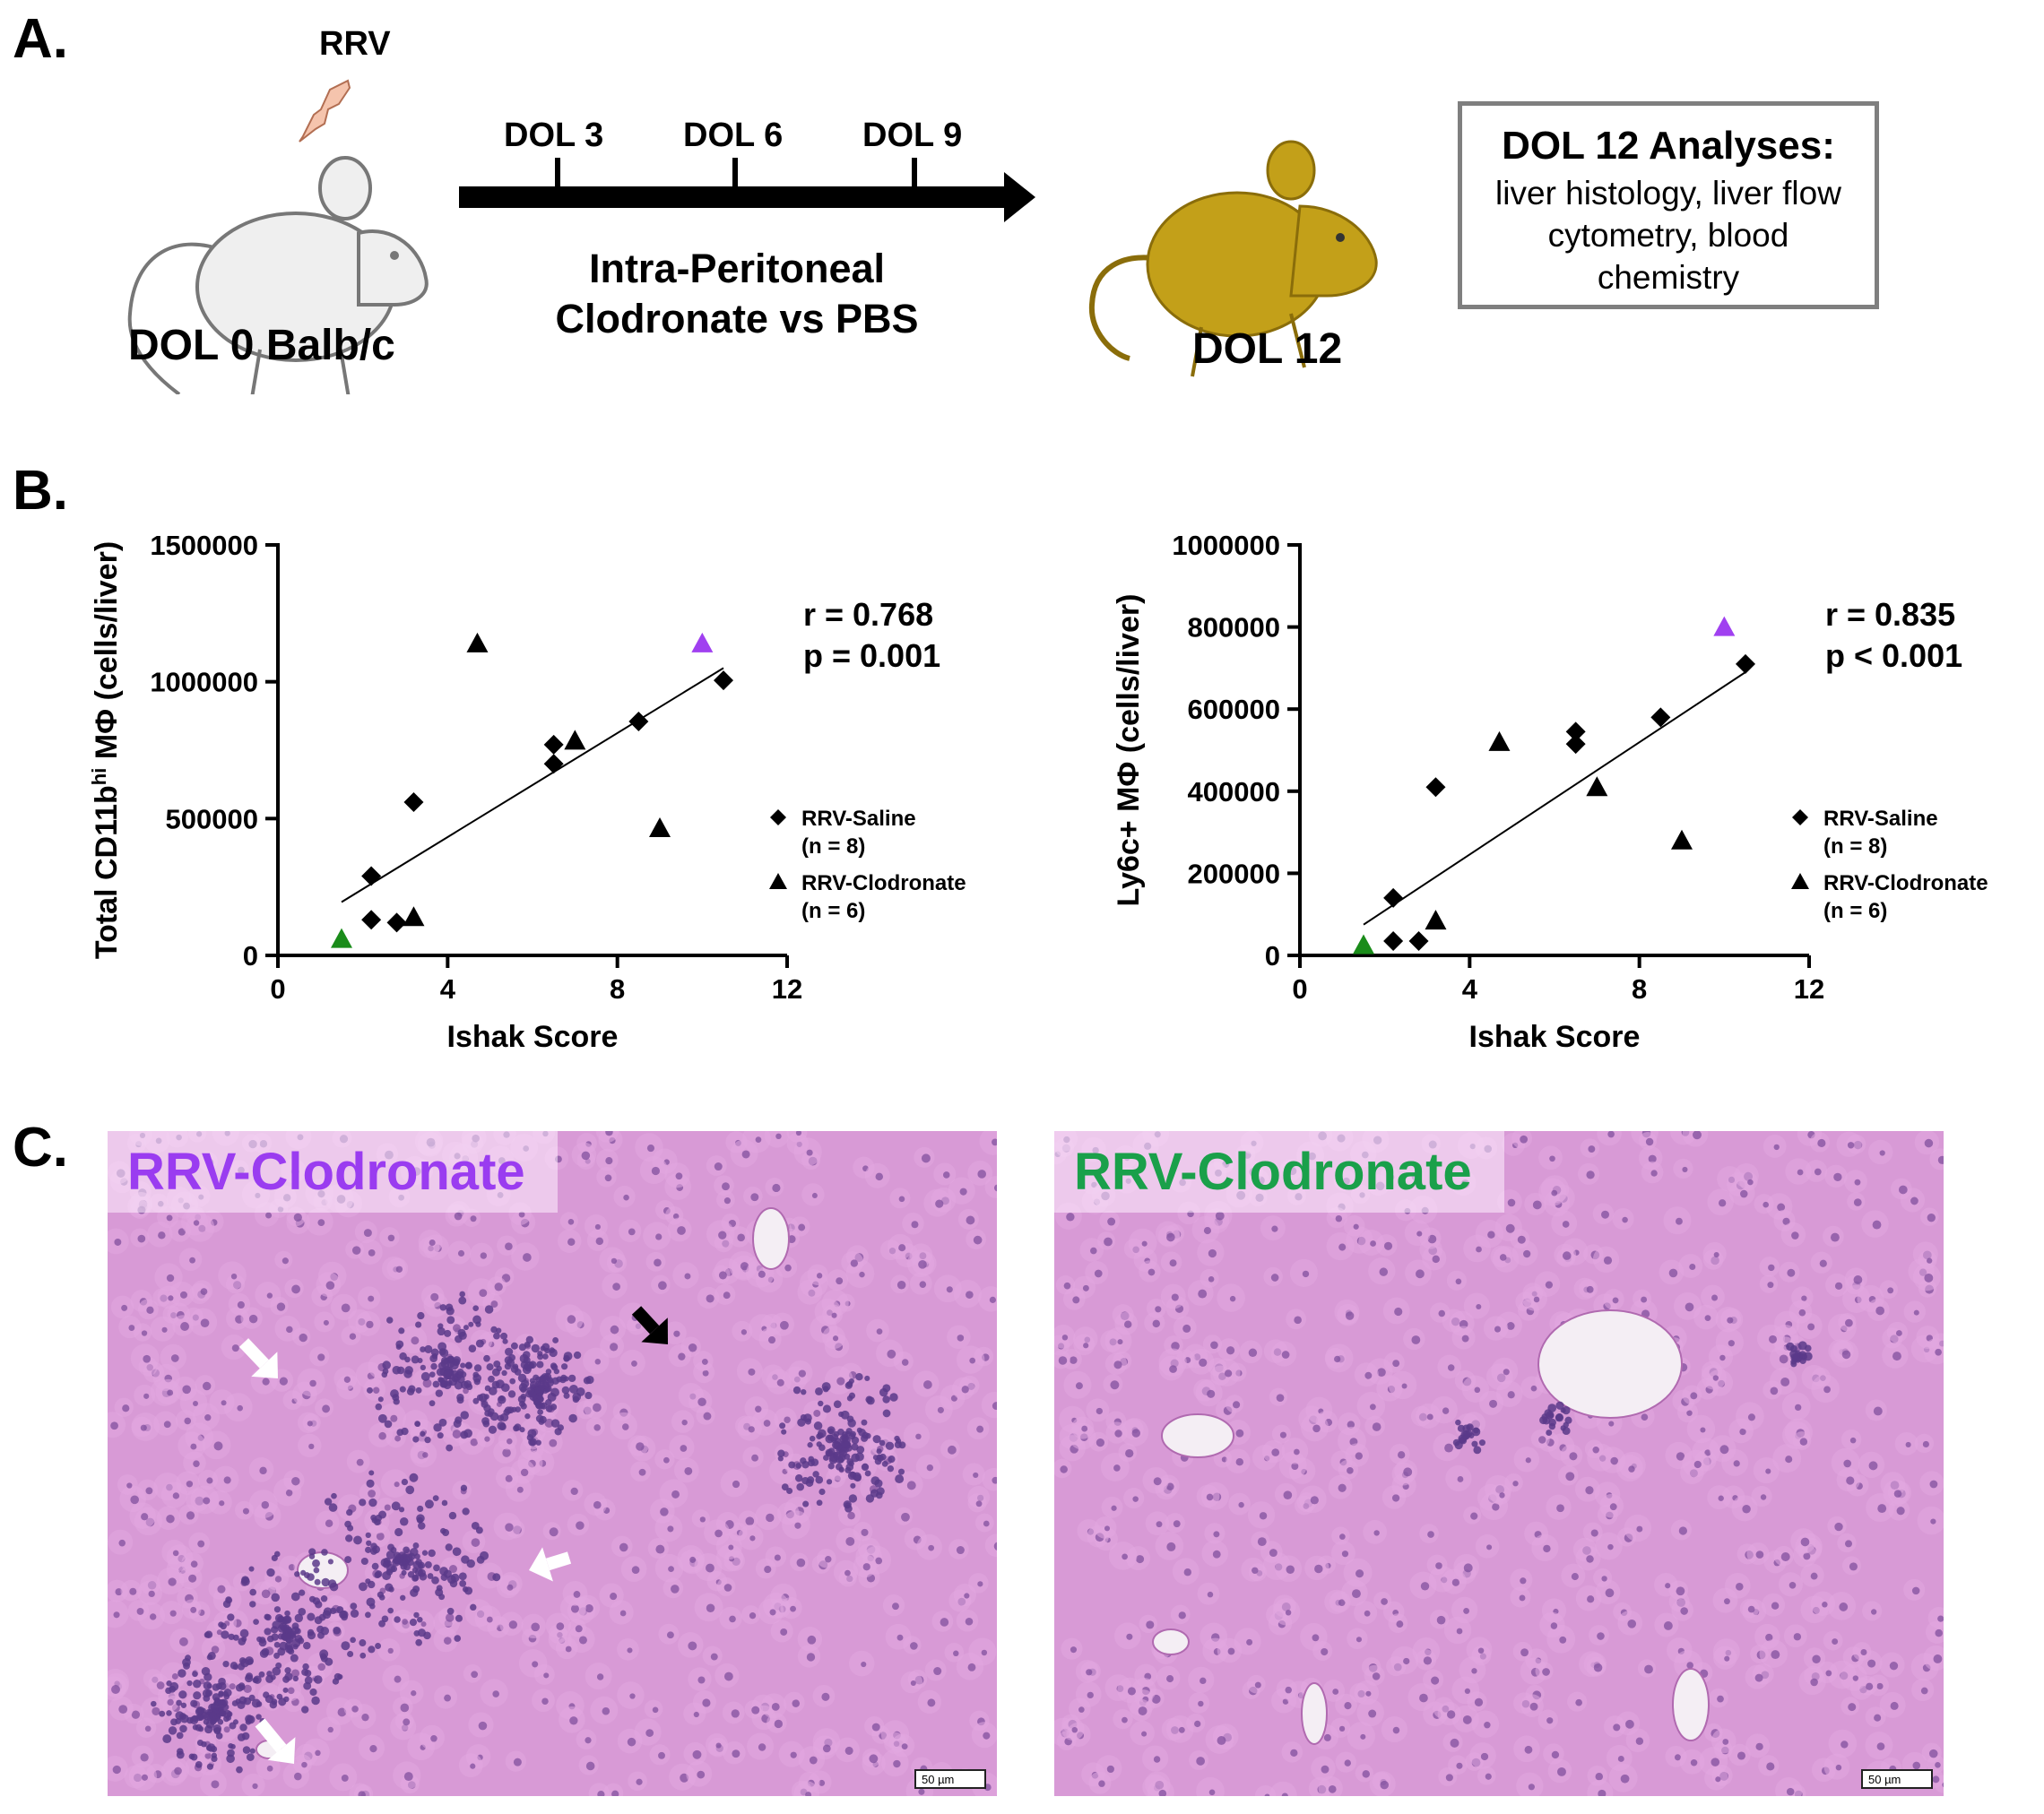  What do you see at coordinates (1893, 655) in the screenshot?
I see `stat-p: p < 0.001` at bounding box center [1893, 655].